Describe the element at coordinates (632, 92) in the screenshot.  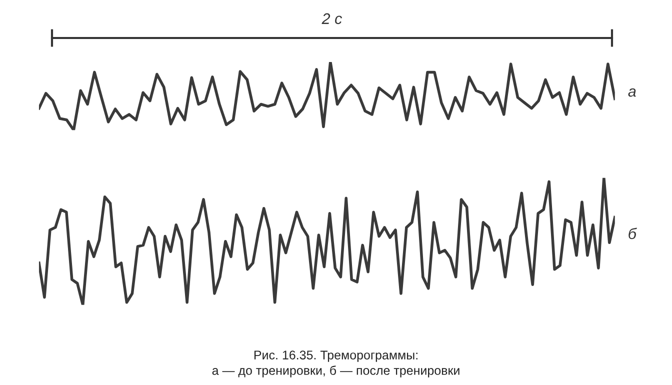
I see `series-label: а` at that location.